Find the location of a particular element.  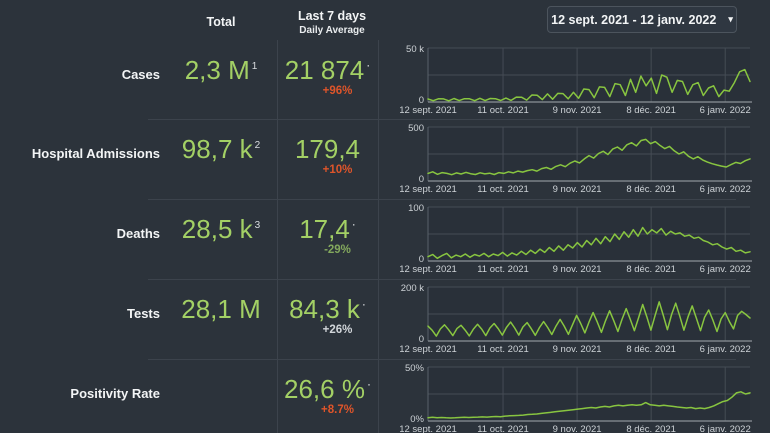

daily-average-value: 21 874 · is located at coordinates (327, 70).